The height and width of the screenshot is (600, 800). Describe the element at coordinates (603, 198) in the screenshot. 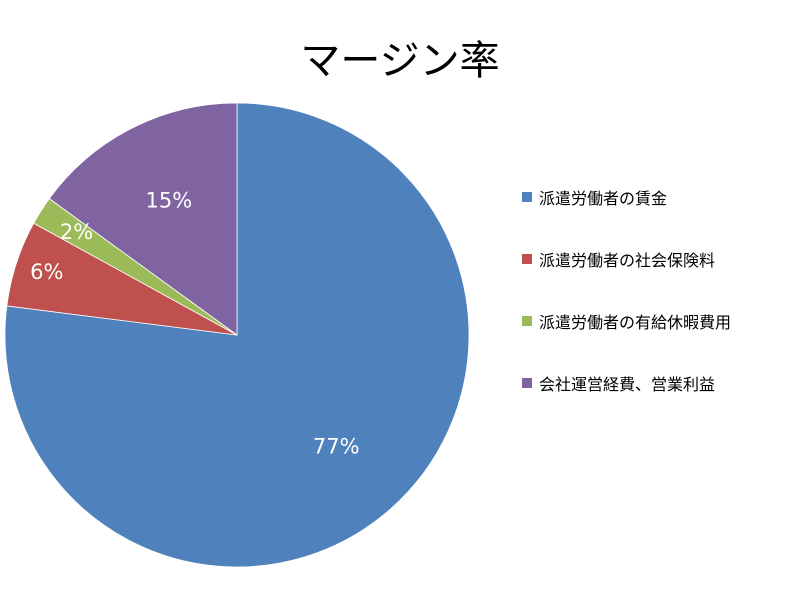

I see `legend-label: 派遣労働者の賃金` at that location.